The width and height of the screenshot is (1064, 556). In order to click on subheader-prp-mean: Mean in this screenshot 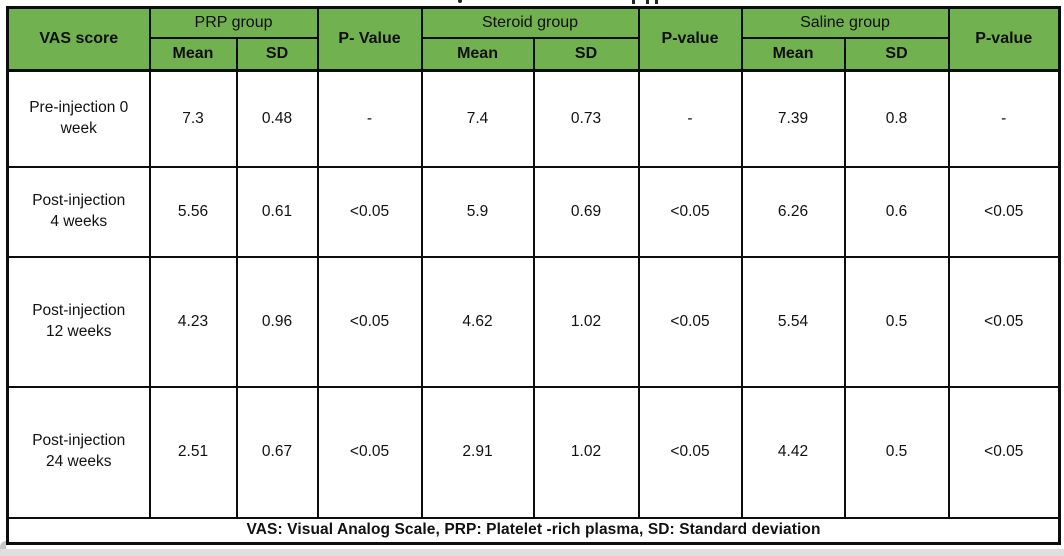, I will do `click(193, 54)`.